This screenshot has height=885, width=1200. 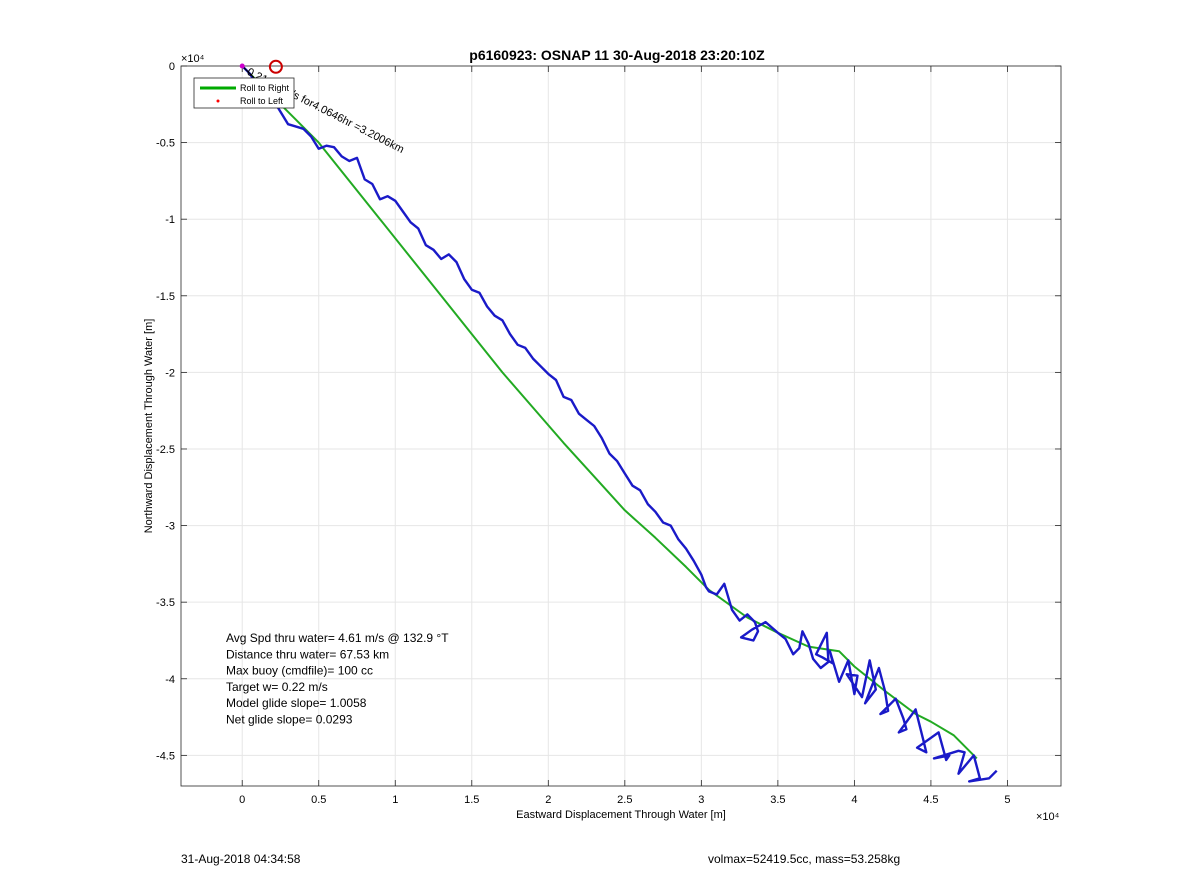 What do you see at coordinates (242, 800) in the screenshot?
I see `x-tick-label: 0` at bounding box center [242, 800].